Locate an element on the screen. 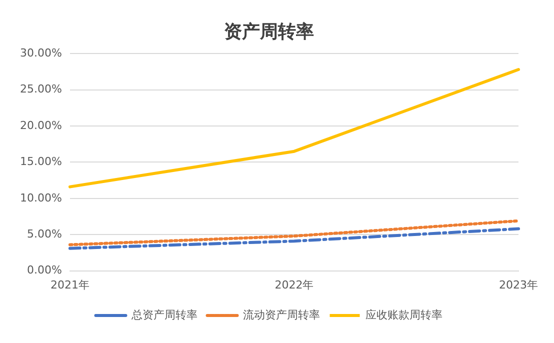  y-tick-label: 15.00% is located at coordinates (41, 161).